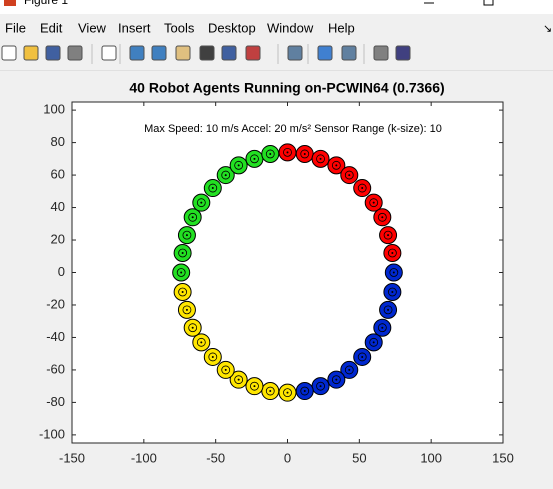 This screenshot has width=553, height=489. I want to click on menu-bar: File Edit View Insert Tools Desktop Window Help, so click(180, 27).